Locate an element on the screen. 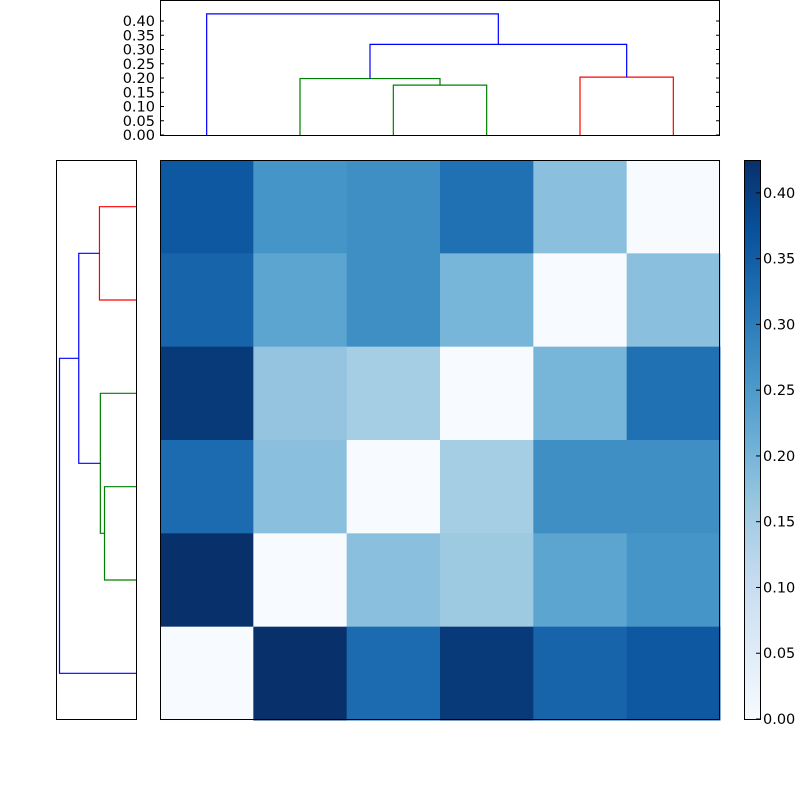 The height and width of the screenshot is (800, 800). top-dendrogram-frame is located at coordinates (440, 68).